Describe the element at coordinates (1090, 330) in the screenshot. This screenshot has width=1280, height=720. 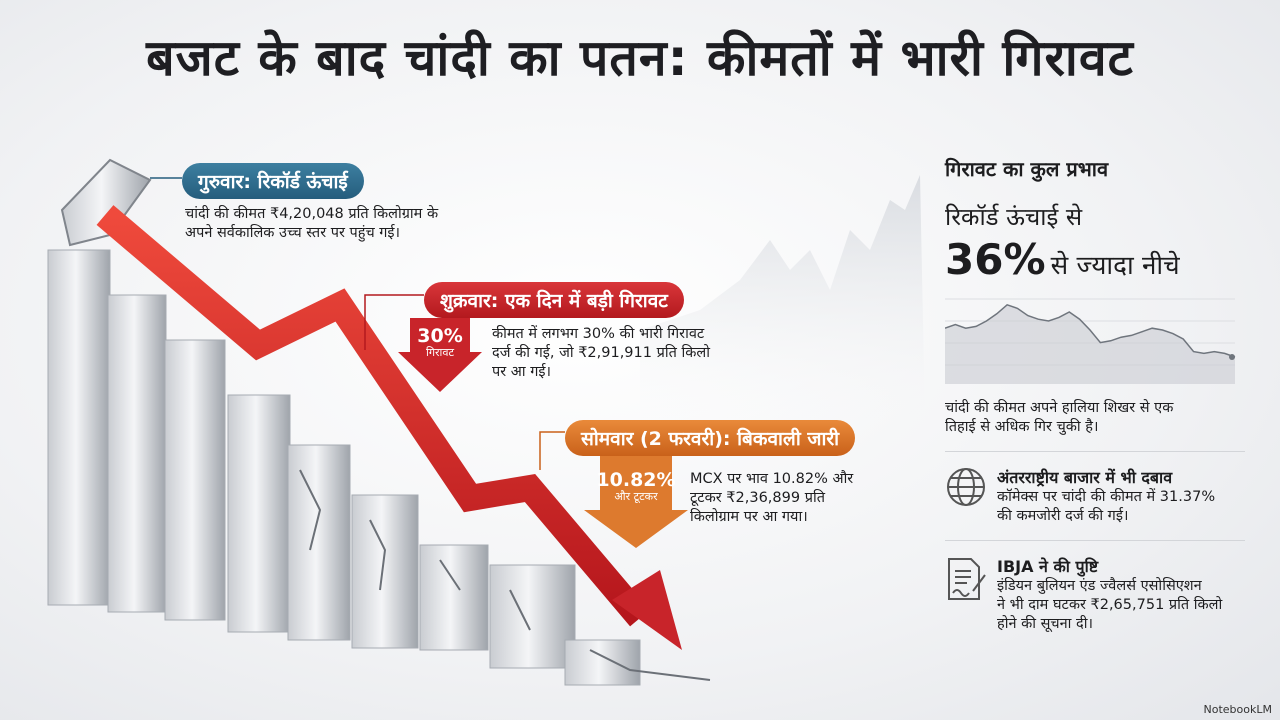
I see `sparkline-line` at that location.